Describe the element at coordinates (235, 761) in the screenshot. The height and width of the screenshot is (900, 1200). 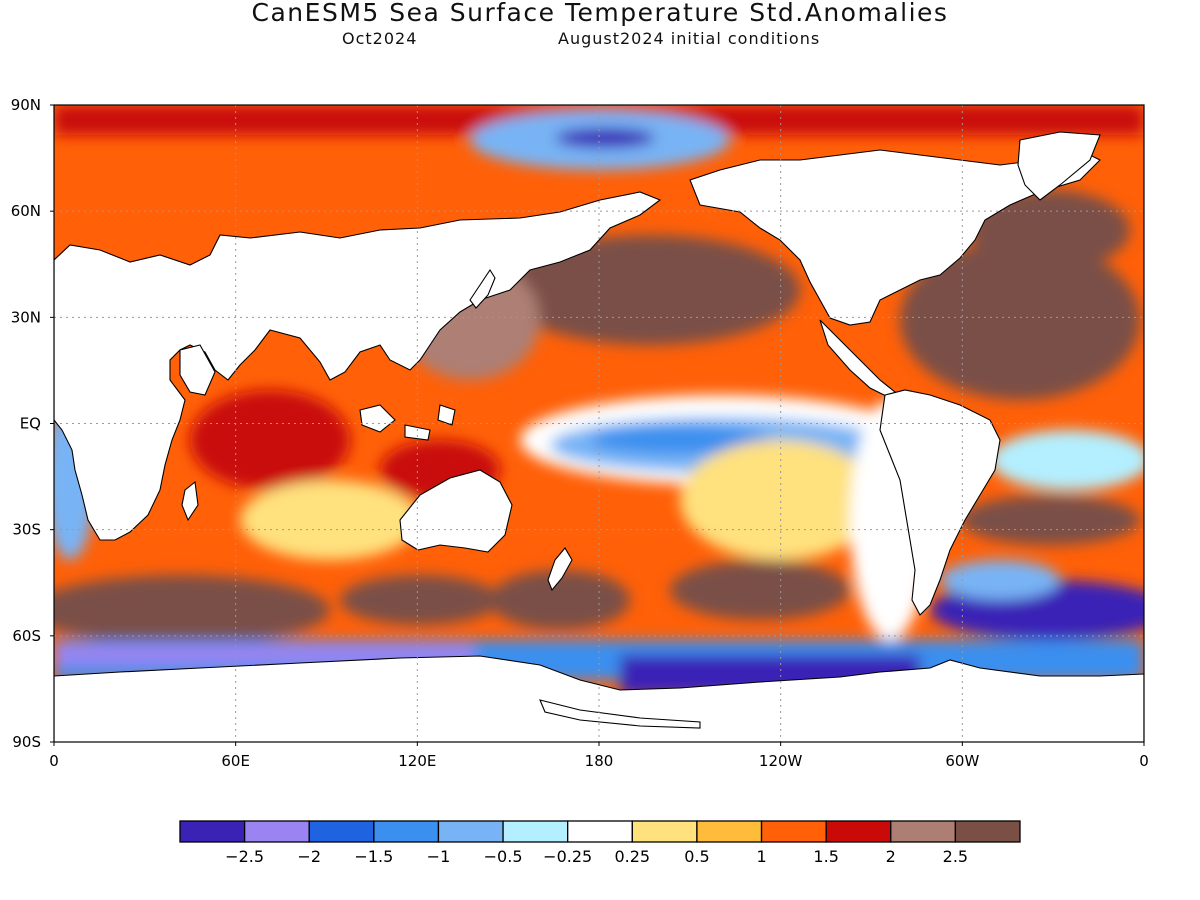
I see `lon-tick-label: 60E` at that location.